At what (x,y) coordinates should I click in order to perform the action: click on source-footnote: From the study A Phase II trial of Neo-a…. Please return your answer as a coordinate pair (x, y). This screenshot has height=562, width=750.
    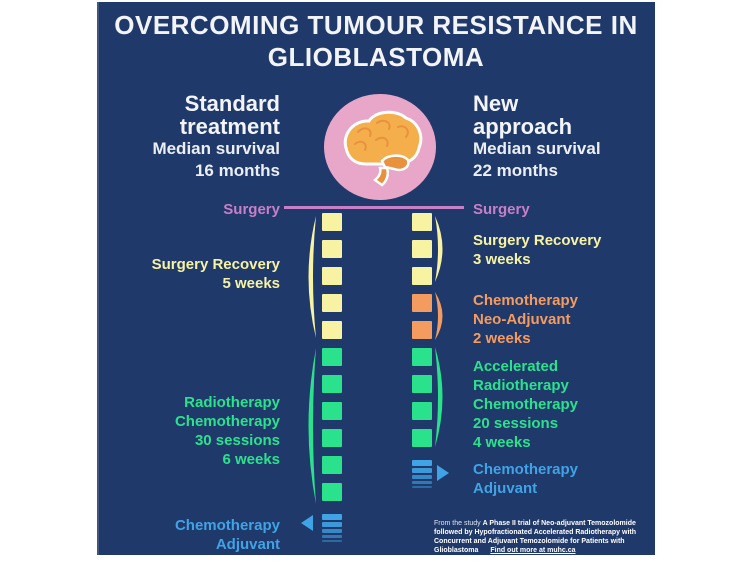
    Looking at the image, I should click on (542, 537).